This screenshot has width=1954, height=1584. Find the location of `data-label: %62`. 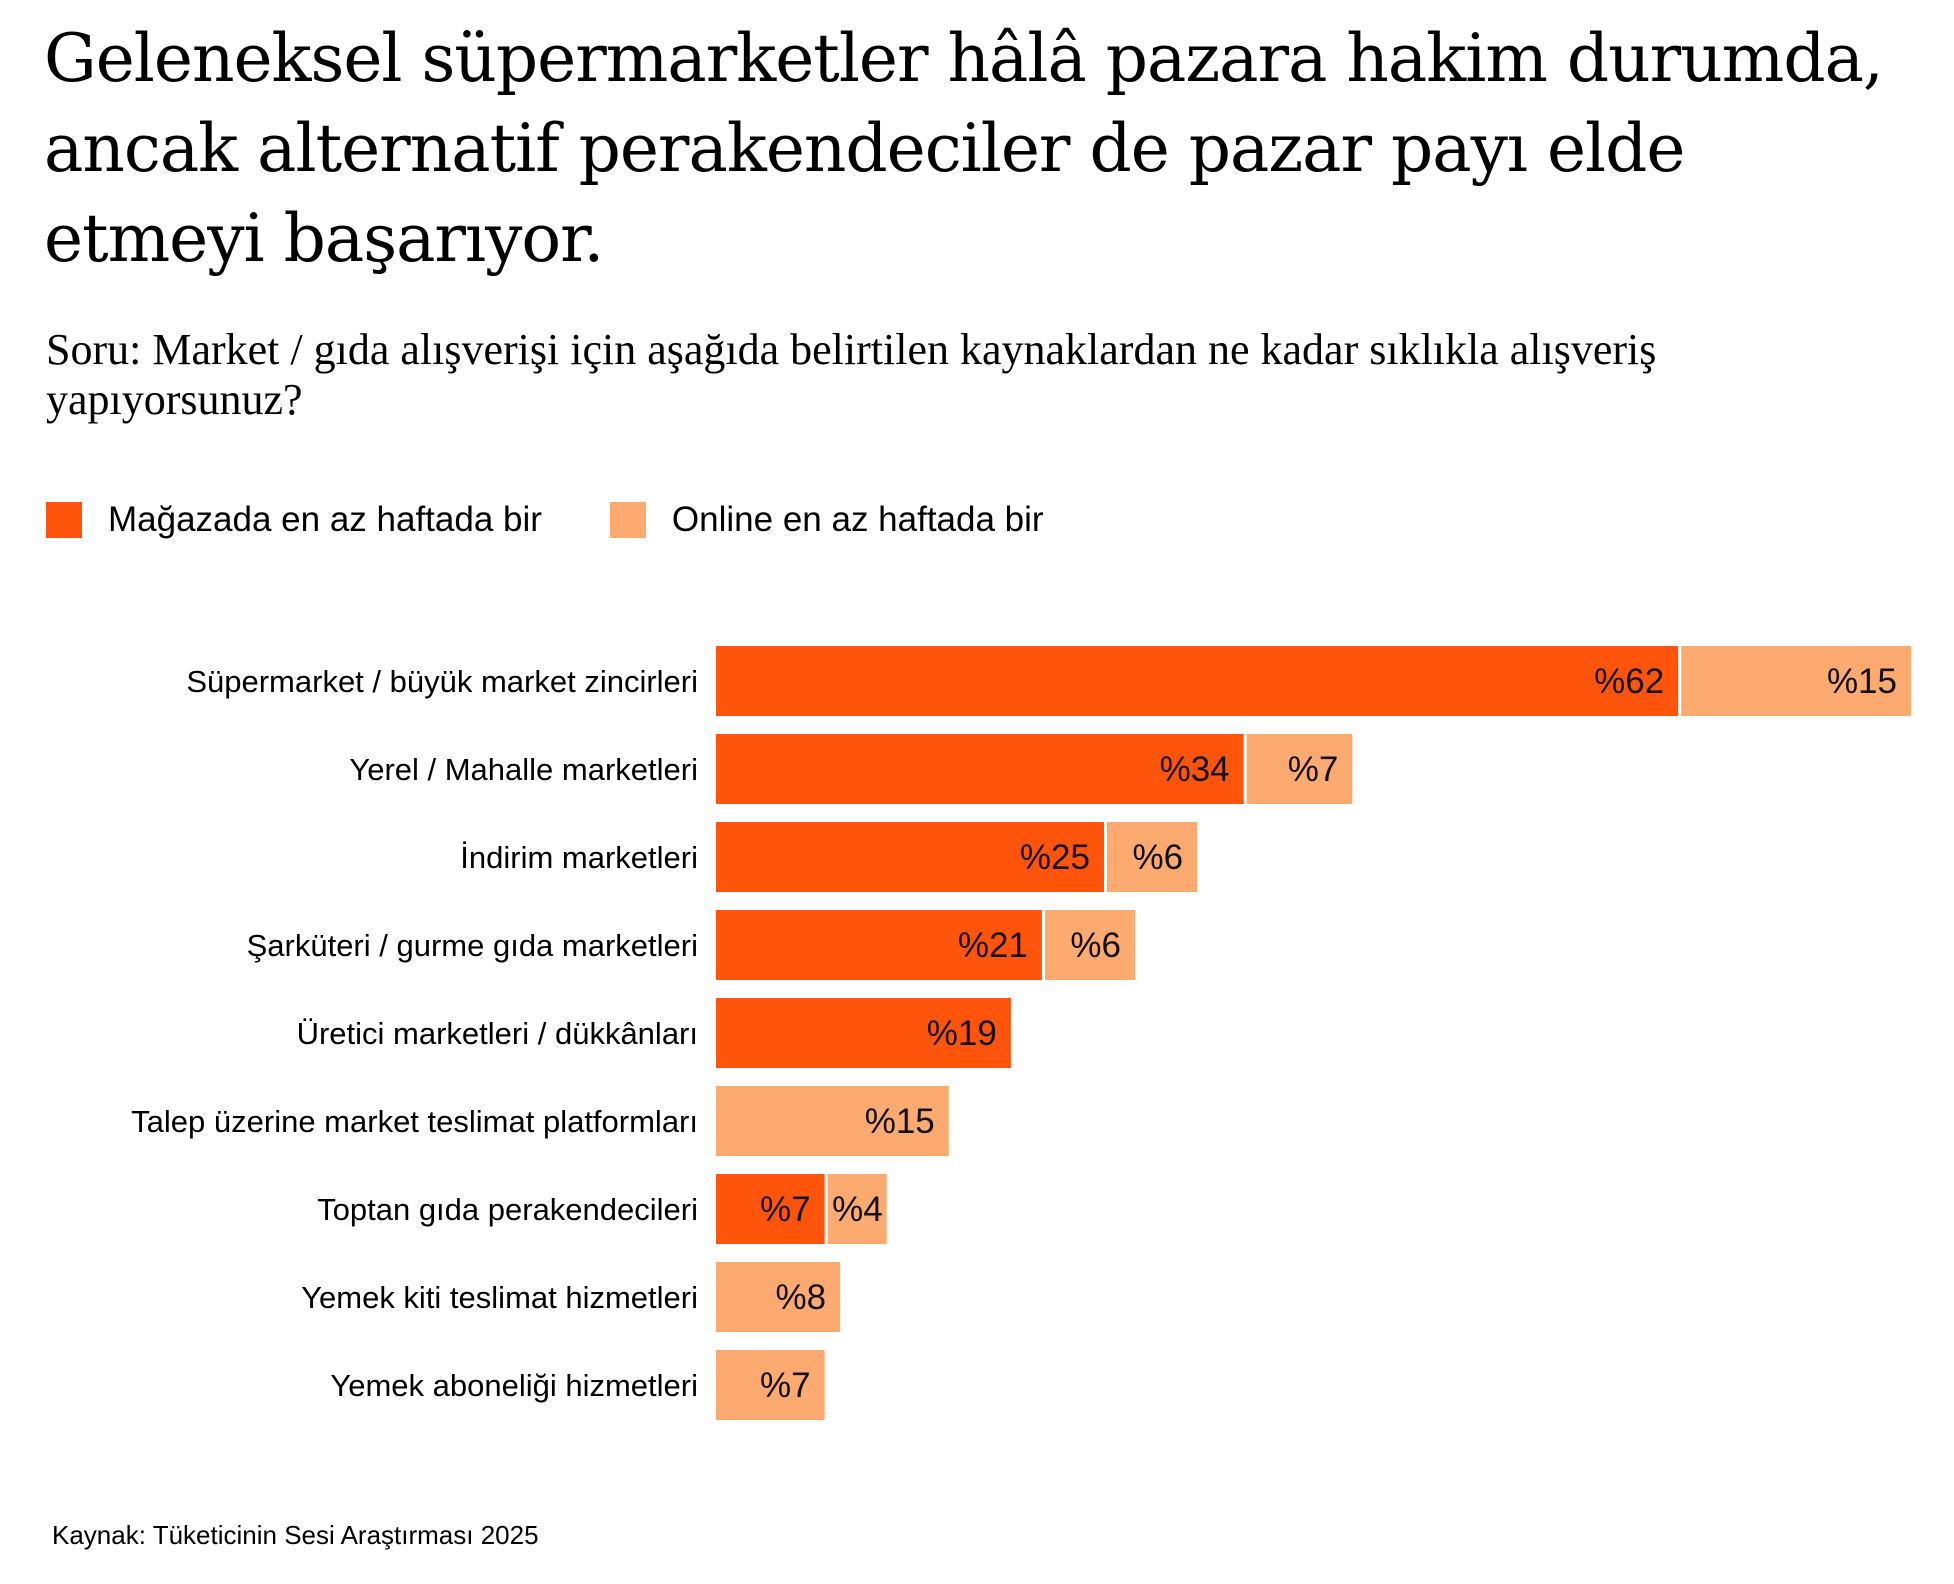

data-label: %62 is located at coordinates (1629, 681).